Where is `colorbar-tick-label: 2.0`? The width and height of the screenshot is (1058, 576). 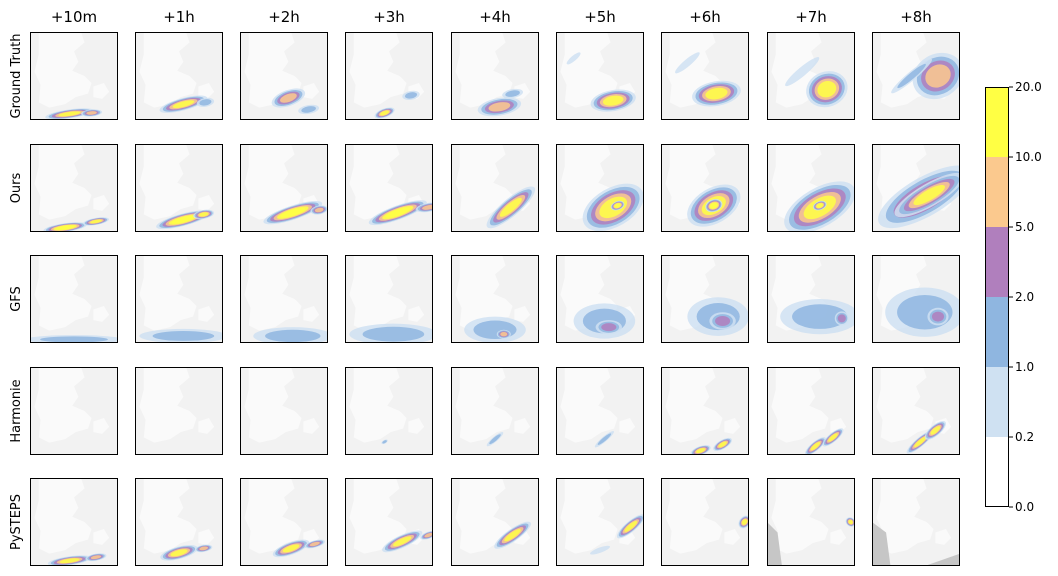 colorbar-tick-label: 2.0 is located at coordinates (1024, 297).